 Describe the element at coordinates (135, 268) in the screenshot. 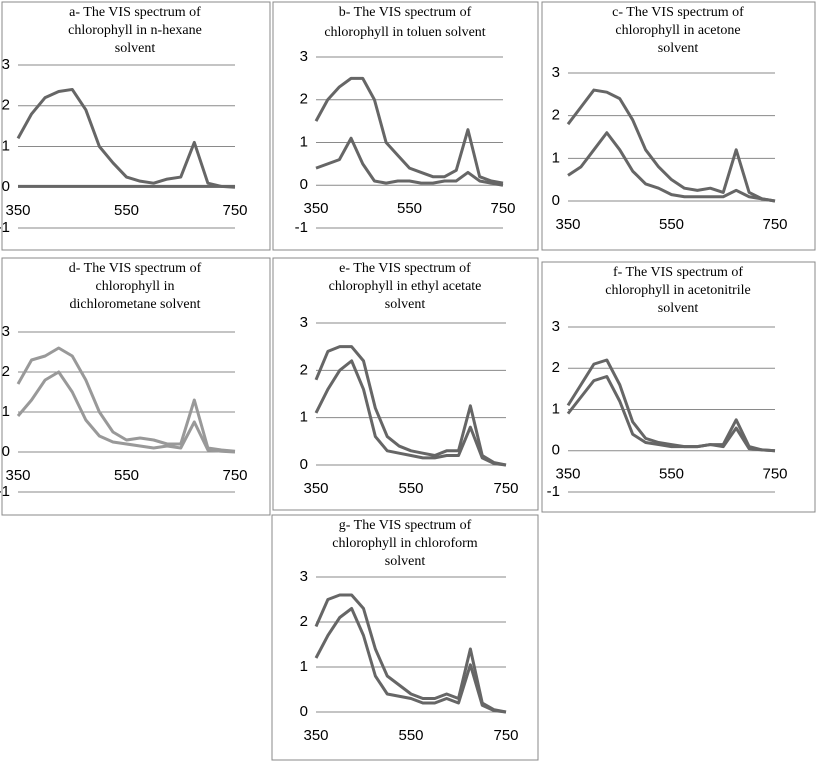

I see `chart-title: d- The VIS spectrum of` at that location.